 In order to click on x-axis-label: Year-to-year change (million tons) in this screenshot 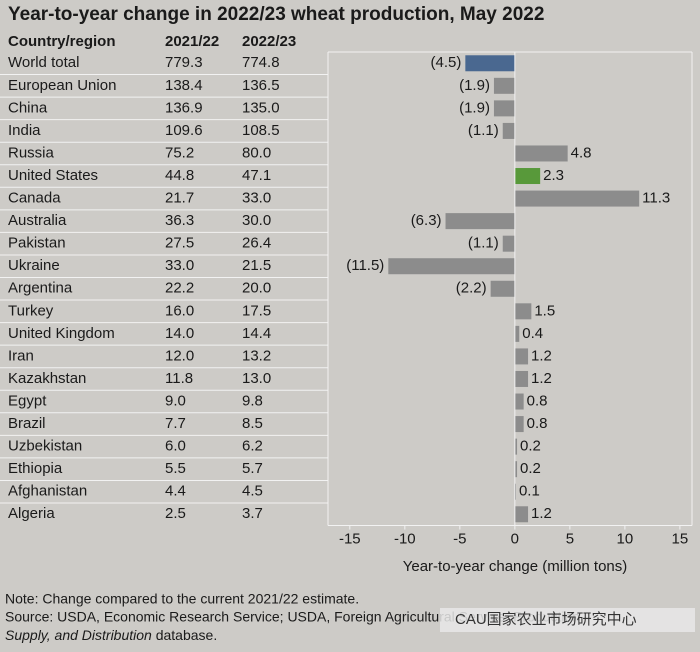, I will do `click(515, 566)`.